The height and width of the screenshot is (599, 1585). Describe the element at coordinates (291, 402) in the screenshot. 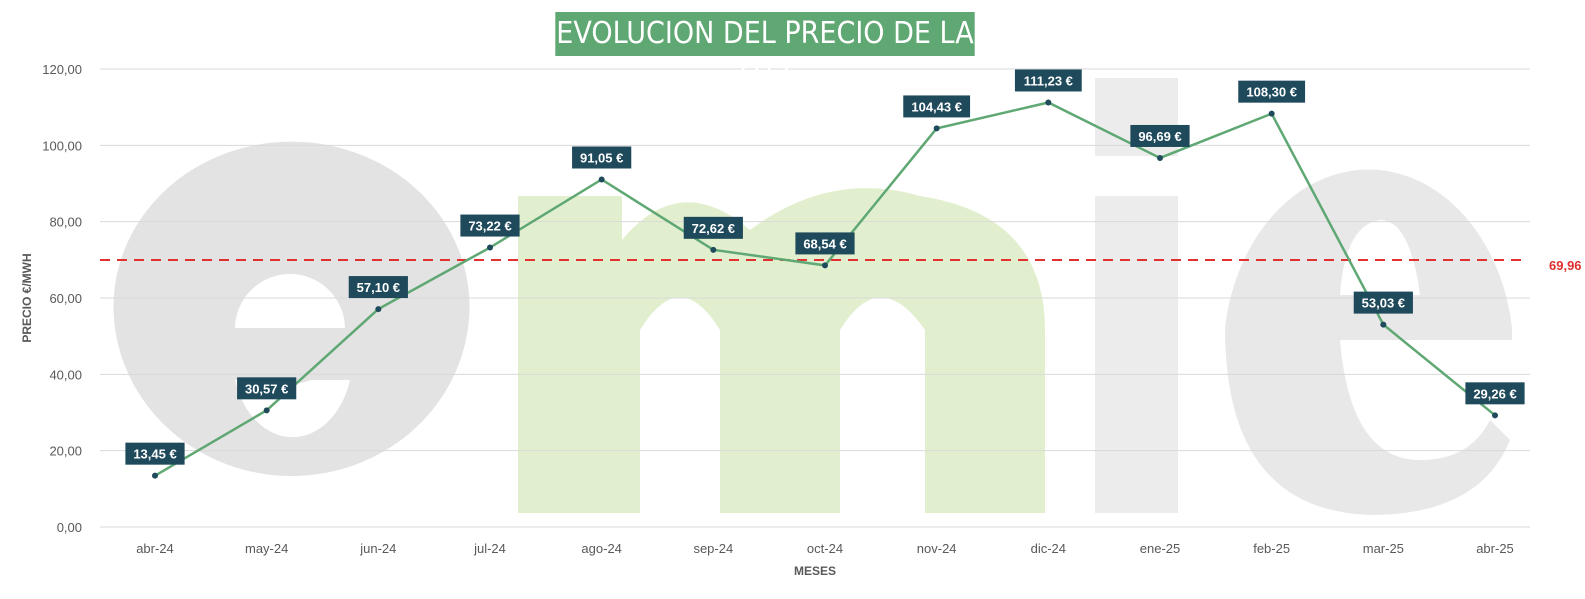

I see `watermark-o-lower` at that location.